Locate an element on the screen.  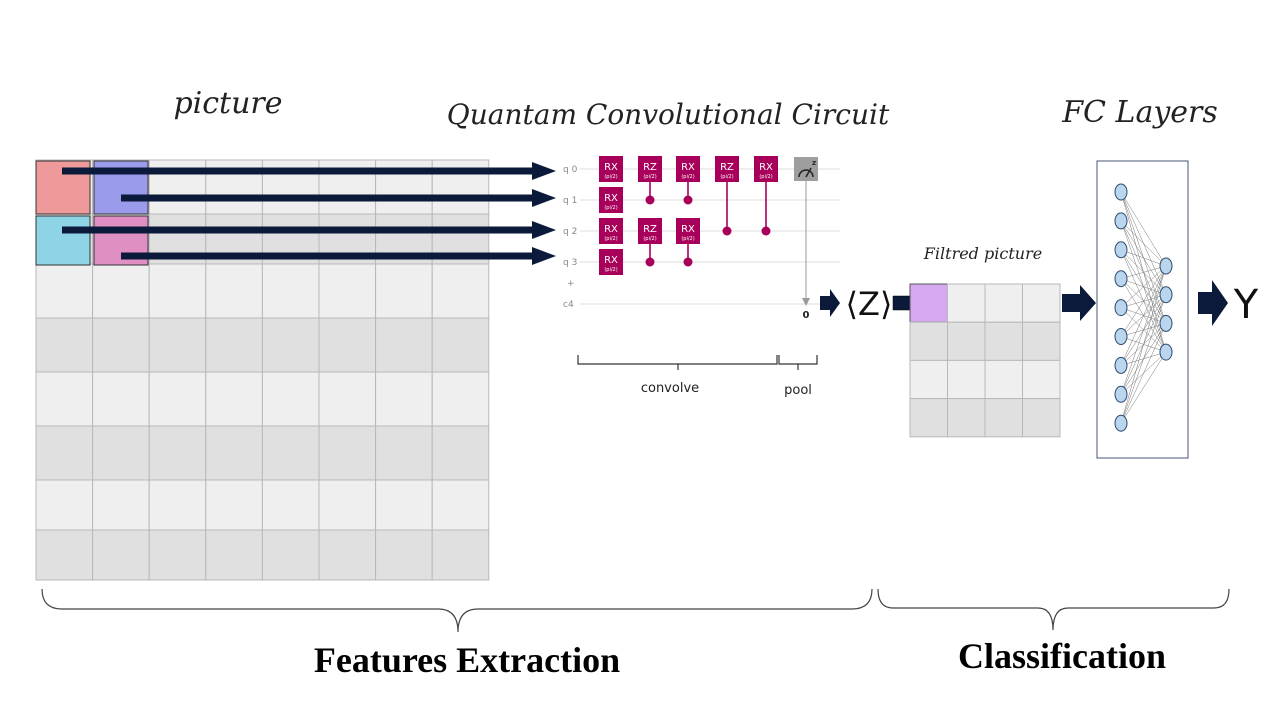
control-lines is located at coordinates (708, 218).